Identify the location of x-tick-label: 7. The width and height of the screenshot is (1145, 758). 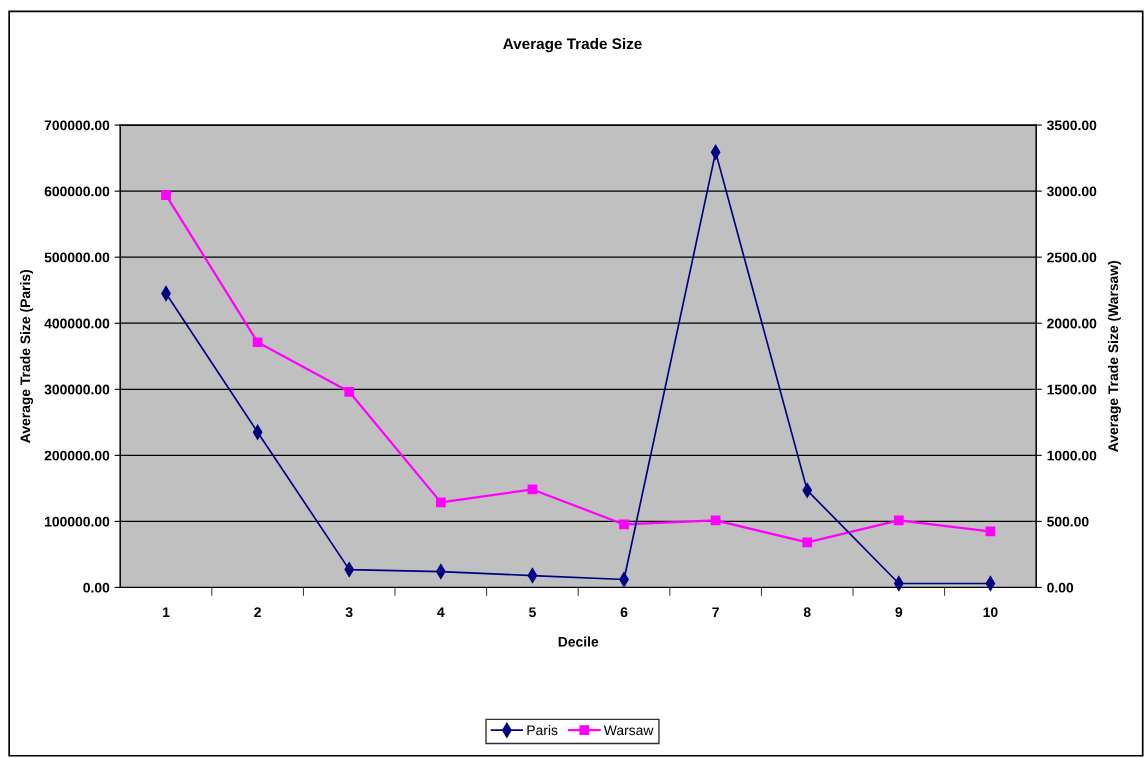
(715, 612).